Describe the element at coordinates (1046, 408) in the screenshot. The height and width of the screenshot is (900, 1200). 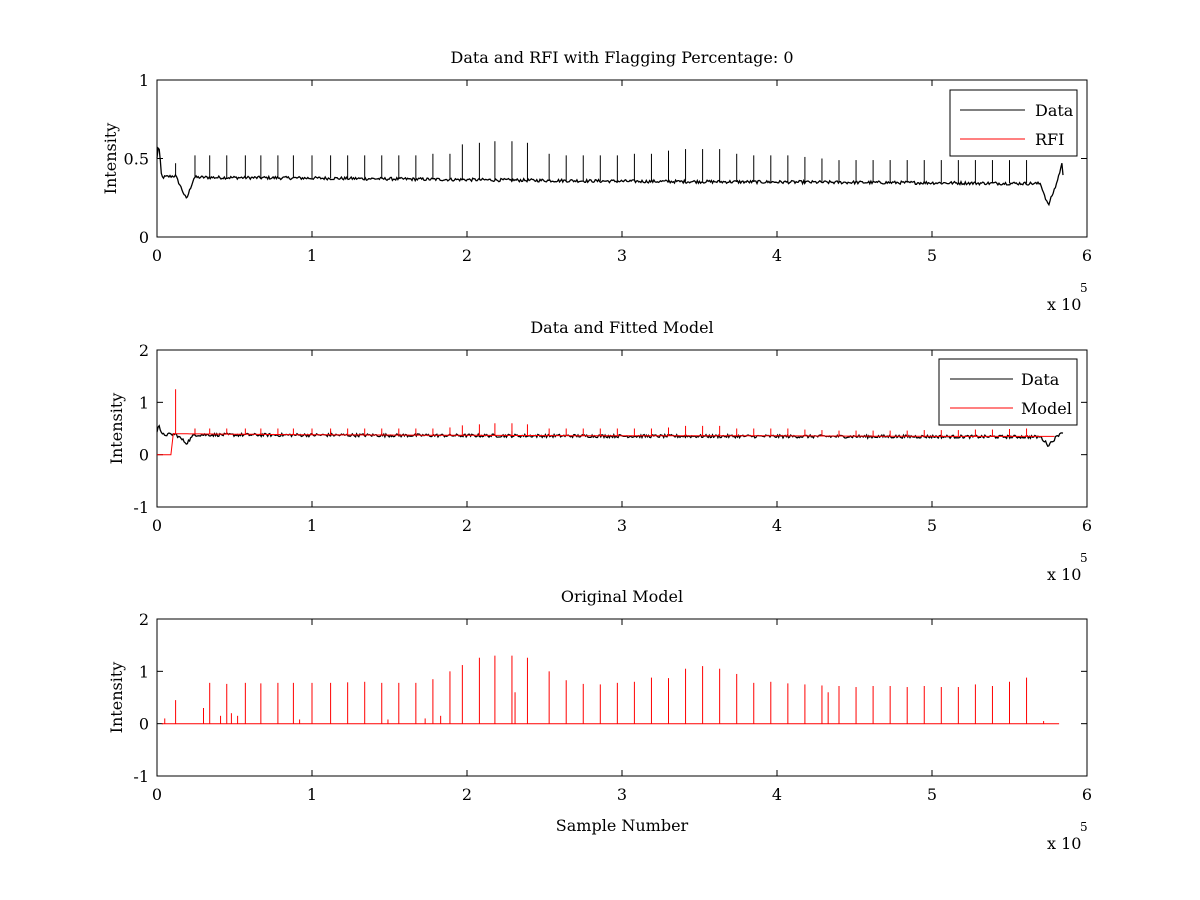
I see `legend-label: Model` at that location.